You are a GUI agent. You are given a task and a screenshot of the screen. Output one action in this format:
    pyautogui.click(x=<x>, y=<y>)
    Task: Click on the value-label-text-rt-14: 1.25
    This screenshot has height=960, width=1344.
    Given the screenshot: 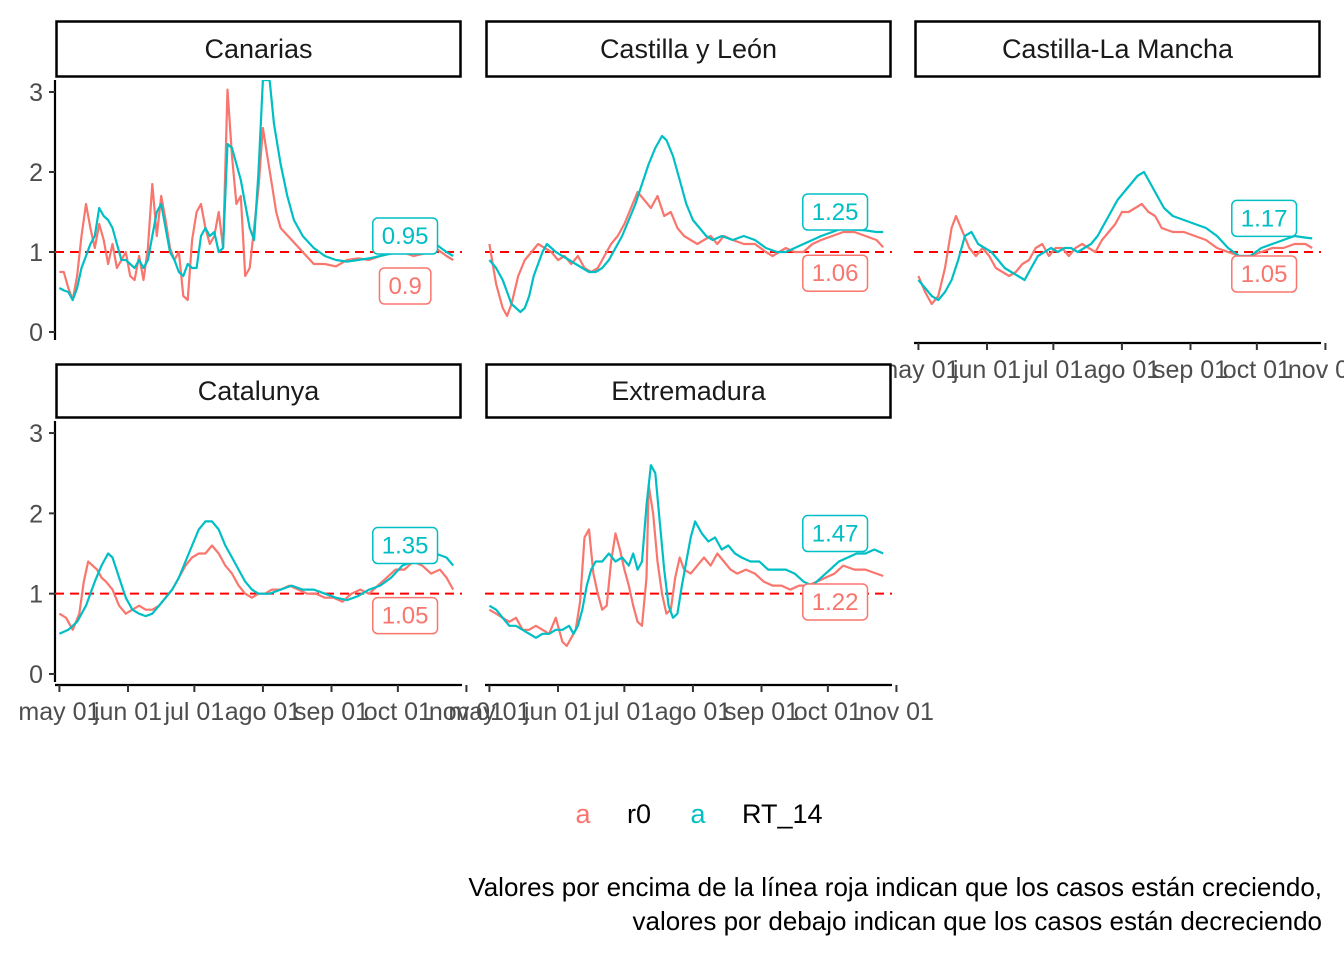 What is the action you would take?
    pyautogui.click(x=835, y=212)
    